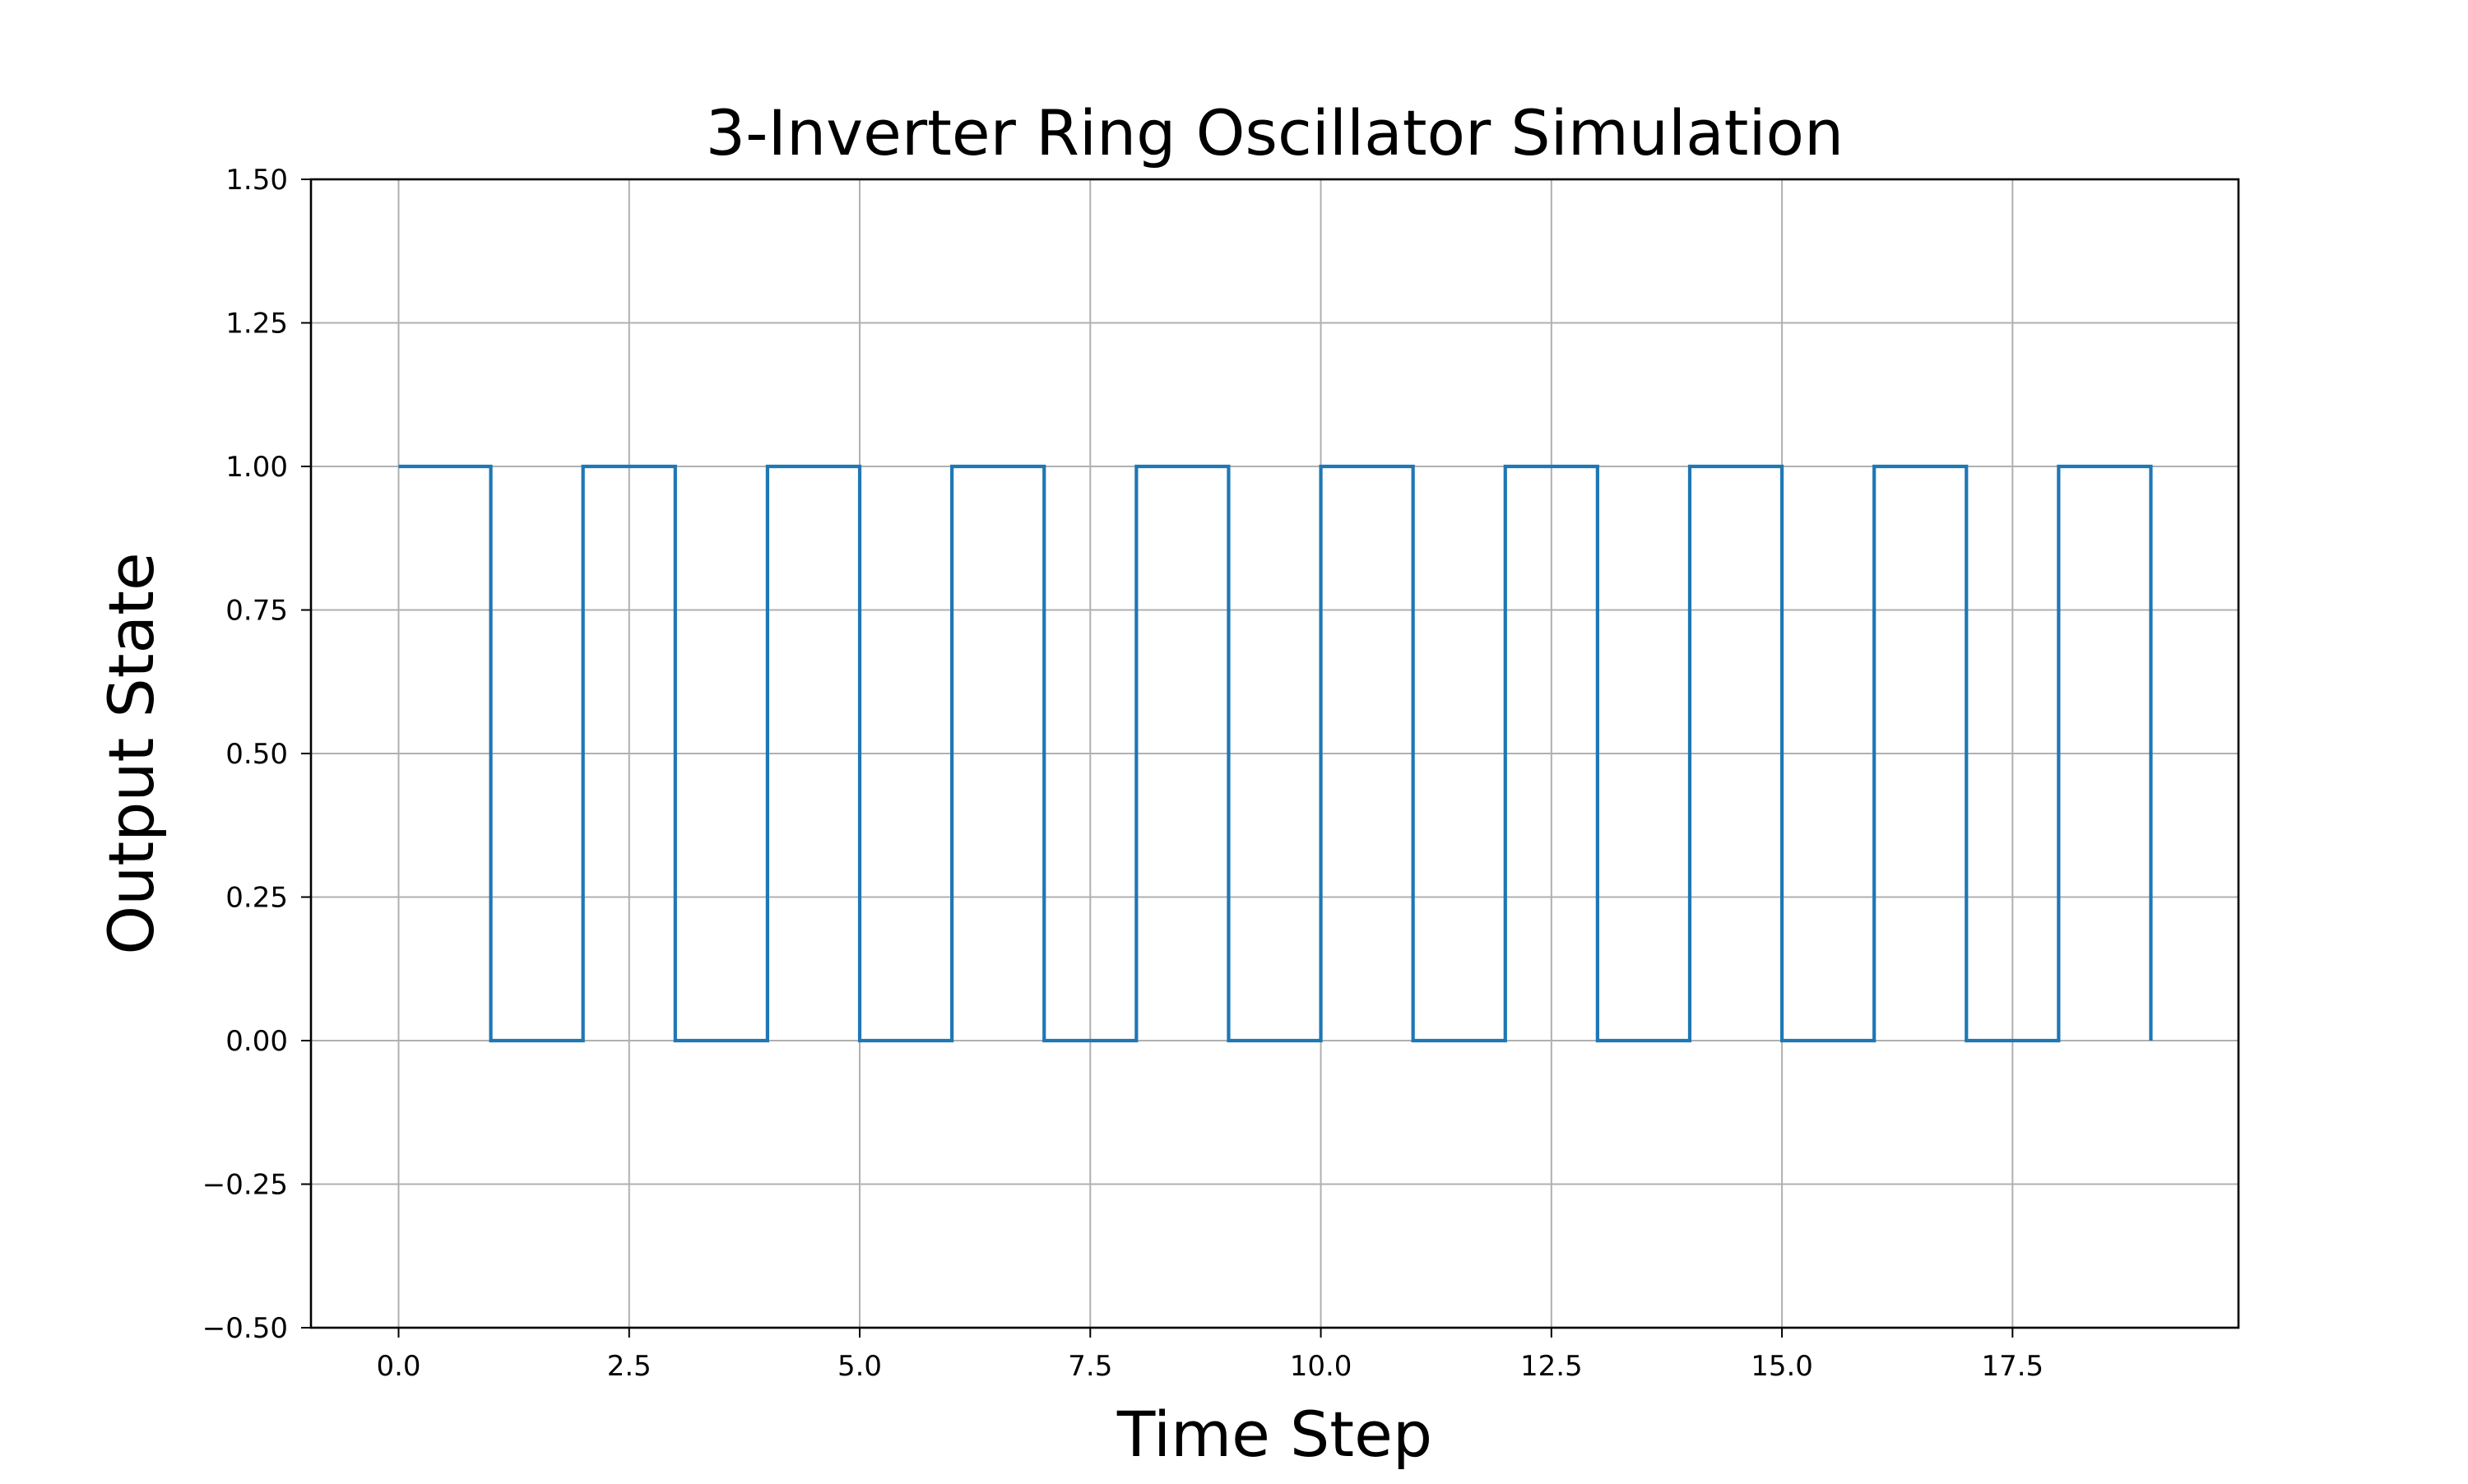 This screenshot has height=1484, width=2468. What do you see at coordinates (1275, 132) in the screenshot?
I see `chart-title: 3-Inverter Ring Oscillator Simulation` at bounding box center [1275, 132].